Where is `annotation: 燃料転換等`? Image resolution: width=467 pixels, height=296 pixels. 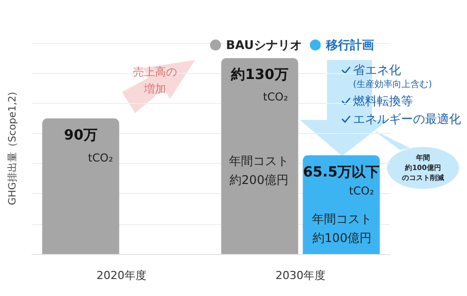
annotation: 燃料転換等 is located at coordinates (383, 101).